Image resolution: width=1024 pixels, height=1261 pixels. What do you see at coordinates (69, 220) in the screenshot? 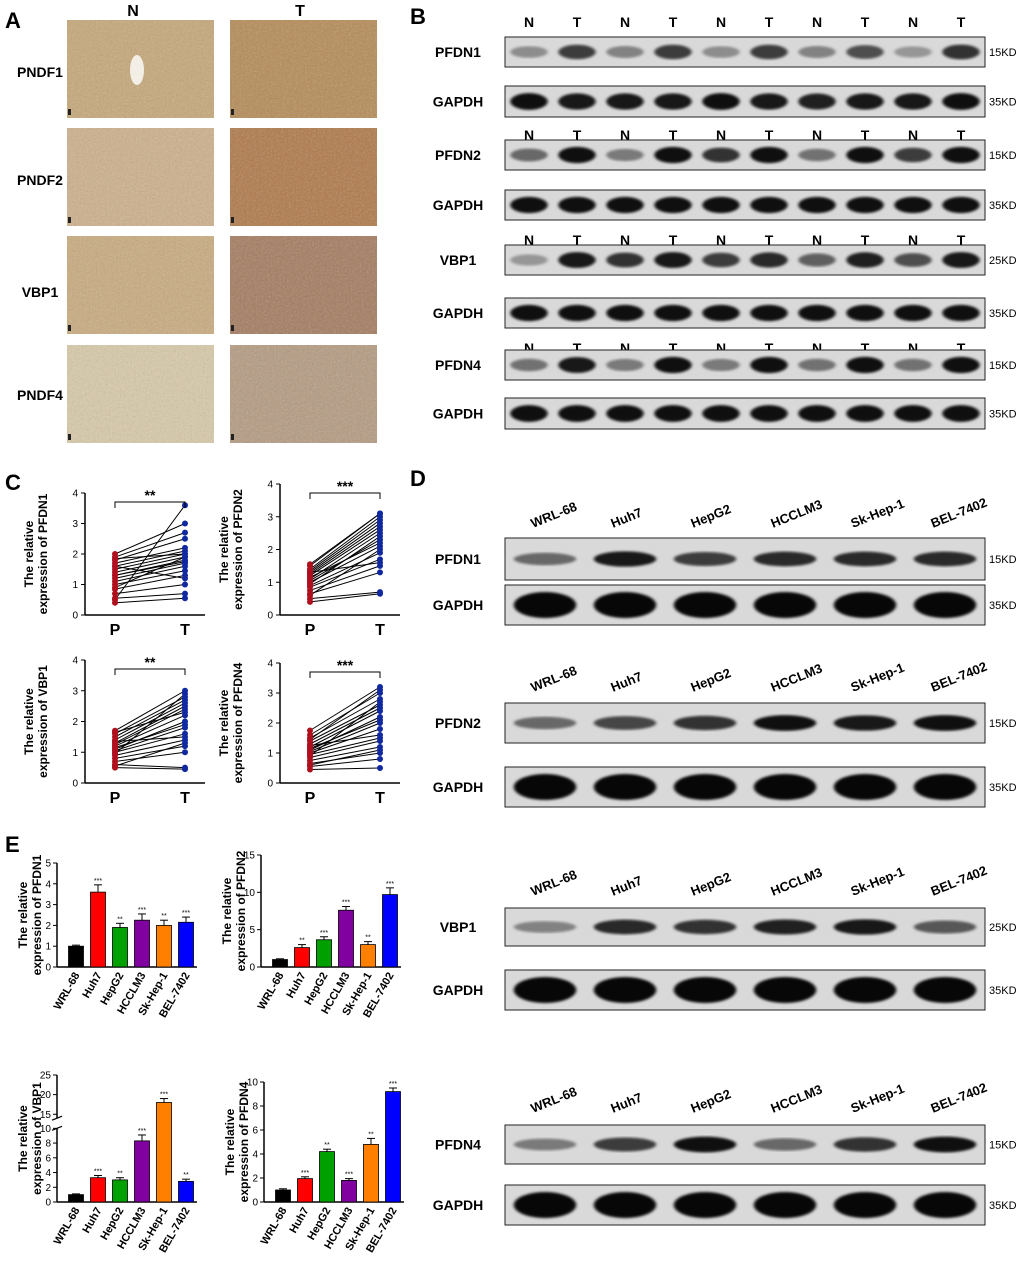
I see `ihc-scale-bar-pndf2-n` at bounding box center [69, 220].